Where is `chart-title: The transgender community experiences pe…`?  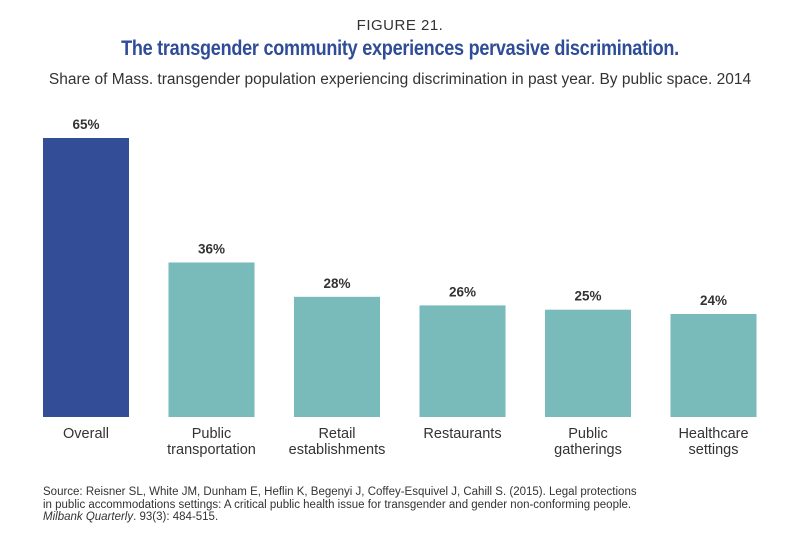
chart-title: The transgender community experiences pe… is located at coordinates (400, 48).